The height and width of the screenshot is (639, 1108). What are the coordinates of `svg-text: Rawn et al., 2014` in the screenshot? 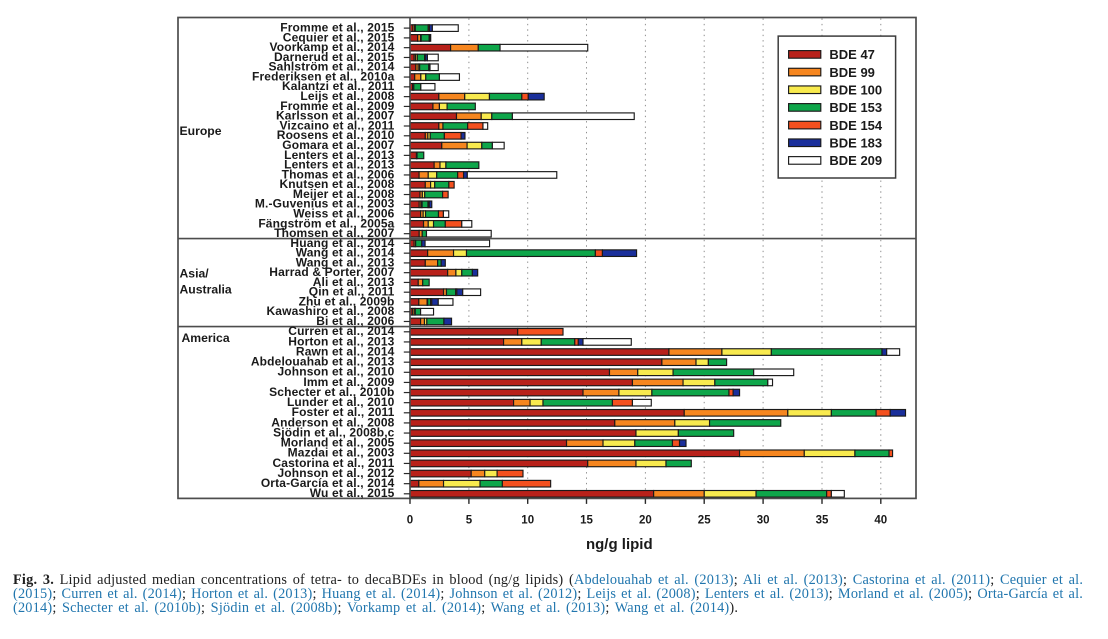 It's located at (345, 351).